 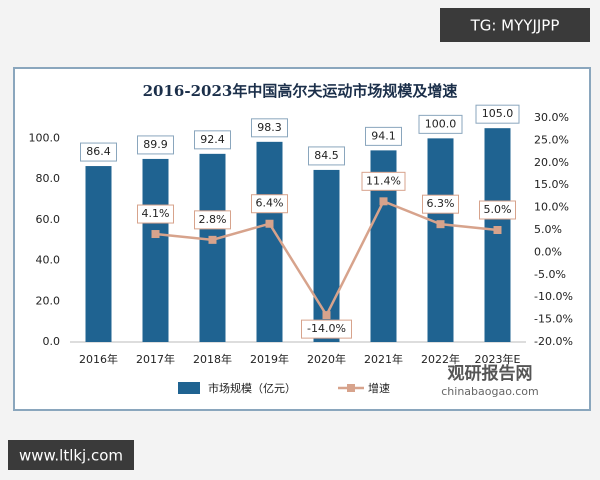 I want to click on bottom-watermark-box, so click(x=71, y=455).